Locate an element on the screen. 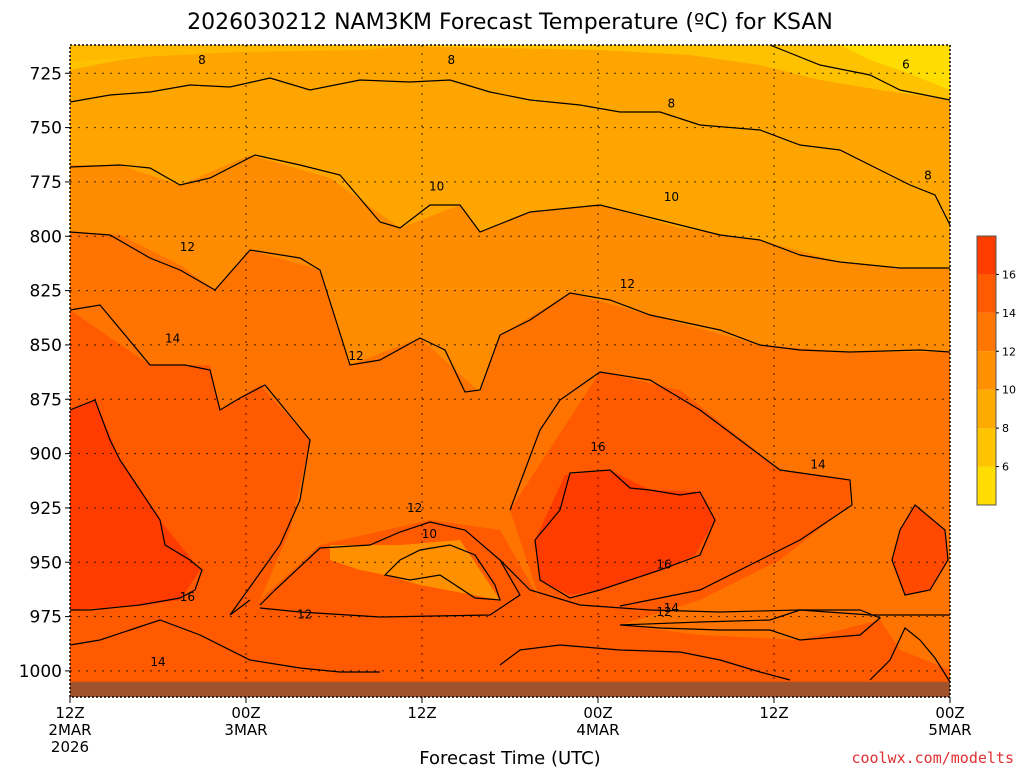  y-tick-label: 975 is located at coordinates (46, 618).